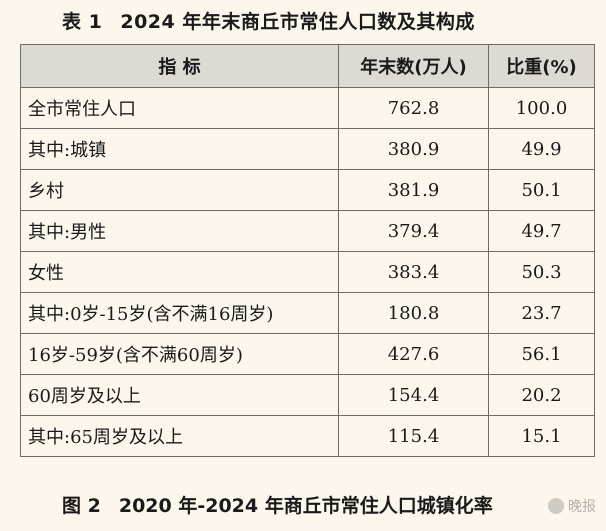 The image size is (606, 531). I want to click on table-row: 16岁-59岁(含不满60周岁) 427.6 56.1, so click(307, 354).